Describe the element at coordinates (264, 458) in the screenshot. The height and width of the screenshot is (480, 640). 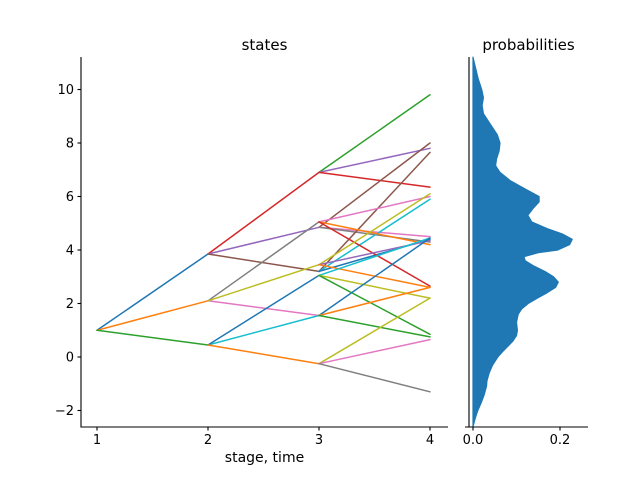
I see `x-axis-label: stage, time` at that location.